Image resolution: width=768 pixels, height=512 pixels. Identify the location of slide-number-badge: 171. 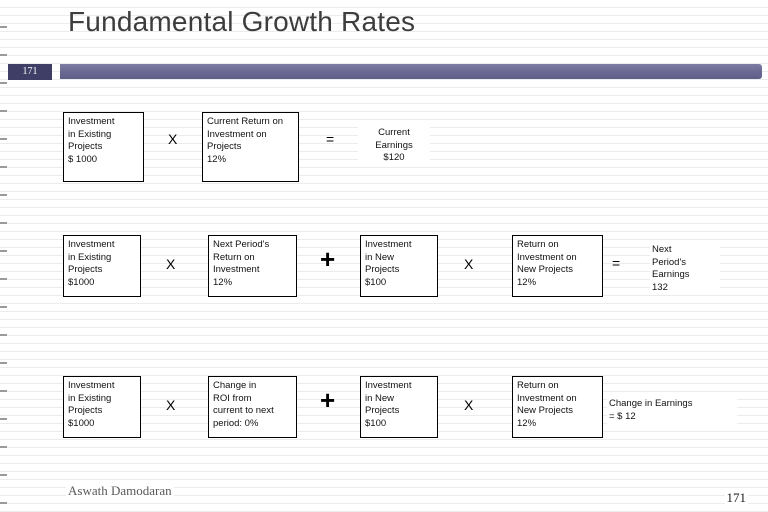
(30, 72).